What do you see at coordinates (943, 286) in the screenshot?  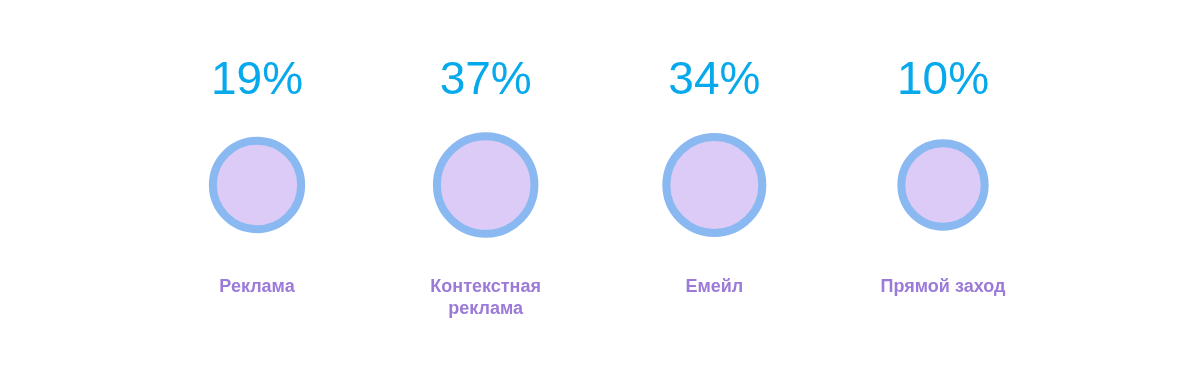 I see `category-label: Прямой заход` at bounding box center [943, 286].